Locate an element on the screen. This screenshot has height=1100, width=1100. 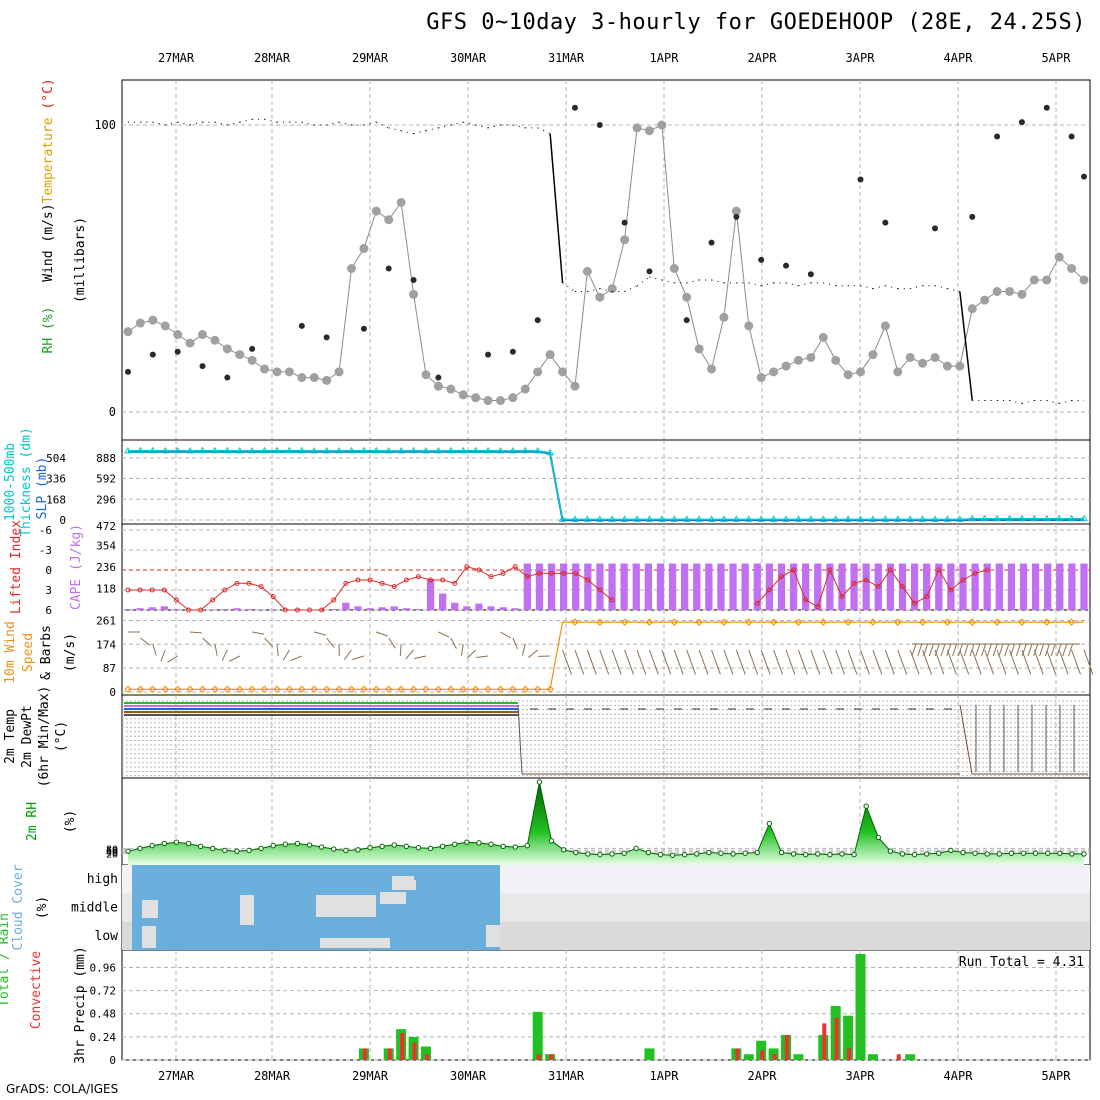
bottom-date-label: 3APR is located at coordinates (861, 1076).